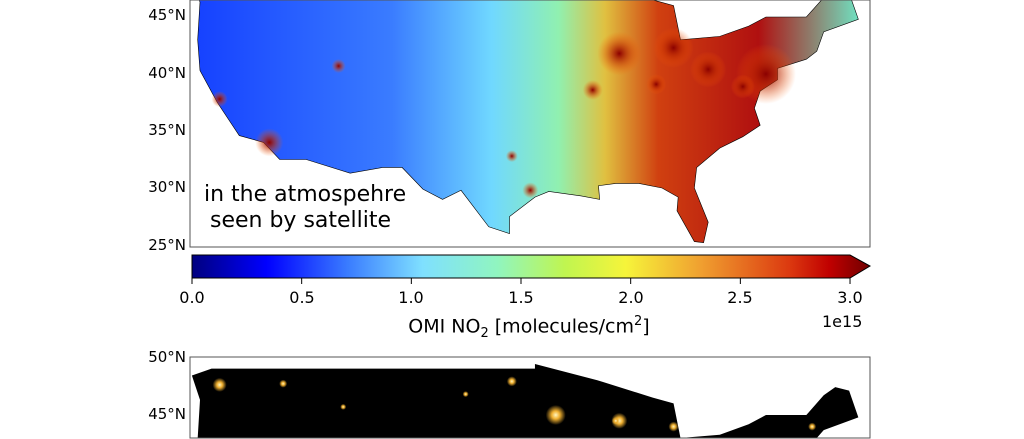 The image size is (1024, 439). I want to click on us-outline-night, so click(525, 400).